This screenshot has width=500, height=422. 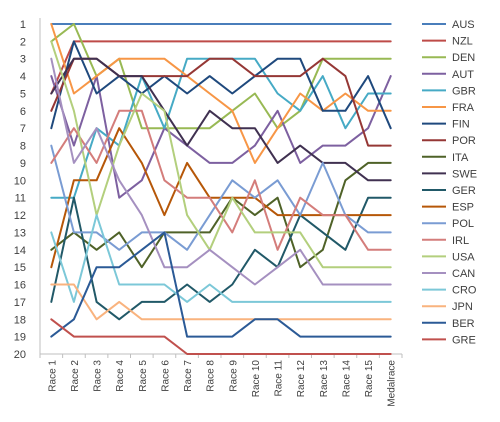 I want to click on x-tick-label: Race 14, so click(x=346, y=379).